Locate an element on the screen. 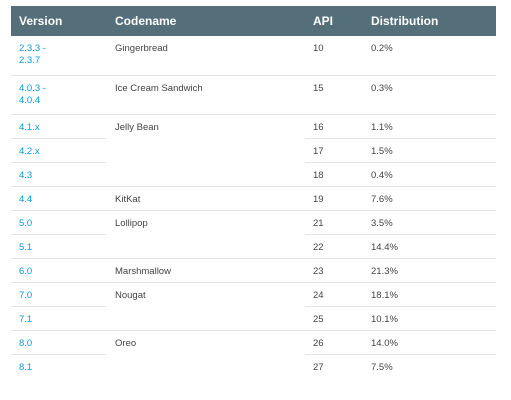 The image size is (511, 400). codename-cell: Jelly Bean is located at coordinates (206, 150).